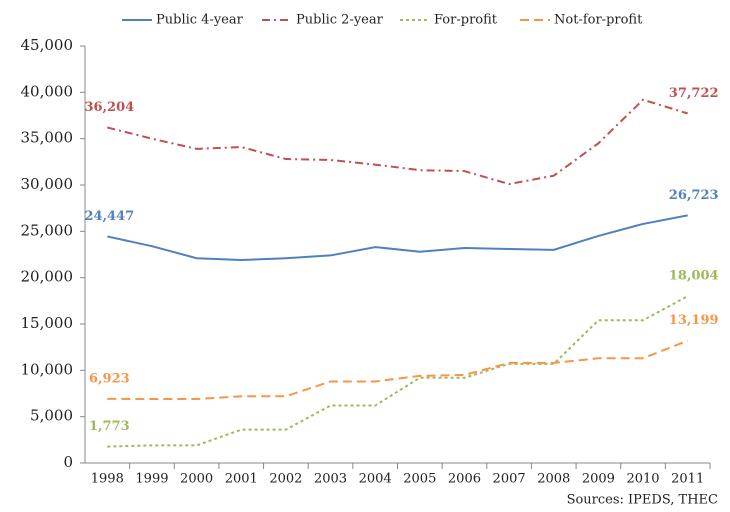 The width and height of the screenshot is (730, 512). What do you see at coordinates (285, 479) in the screenshot?
I see `x-tick-label: 2002` at bounding box center [285, 479].